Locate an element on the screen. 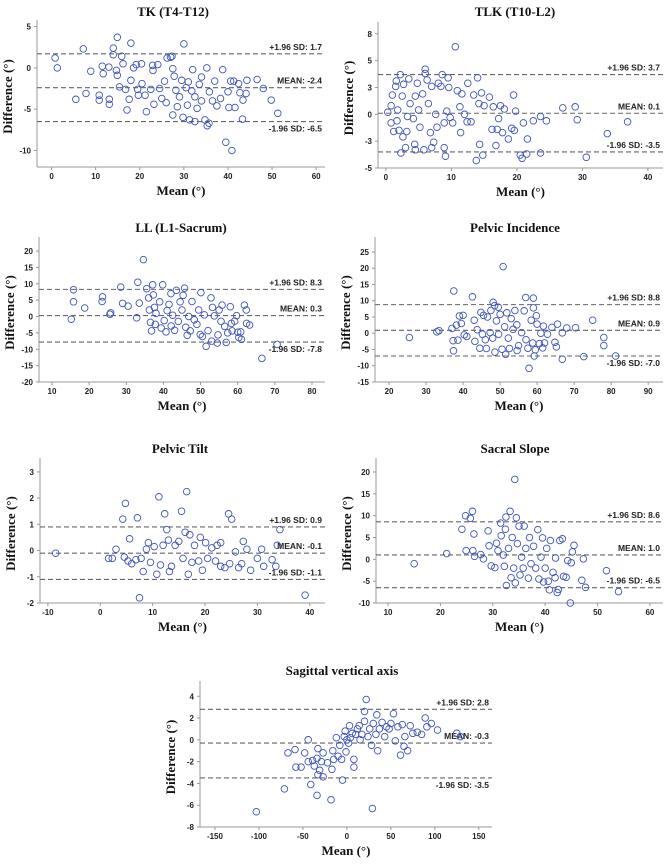 Image resolution: width=669 pixels, height=867 pixels. chart-title: LL (L1-Sacrum) is located at coordinates (180, 227).